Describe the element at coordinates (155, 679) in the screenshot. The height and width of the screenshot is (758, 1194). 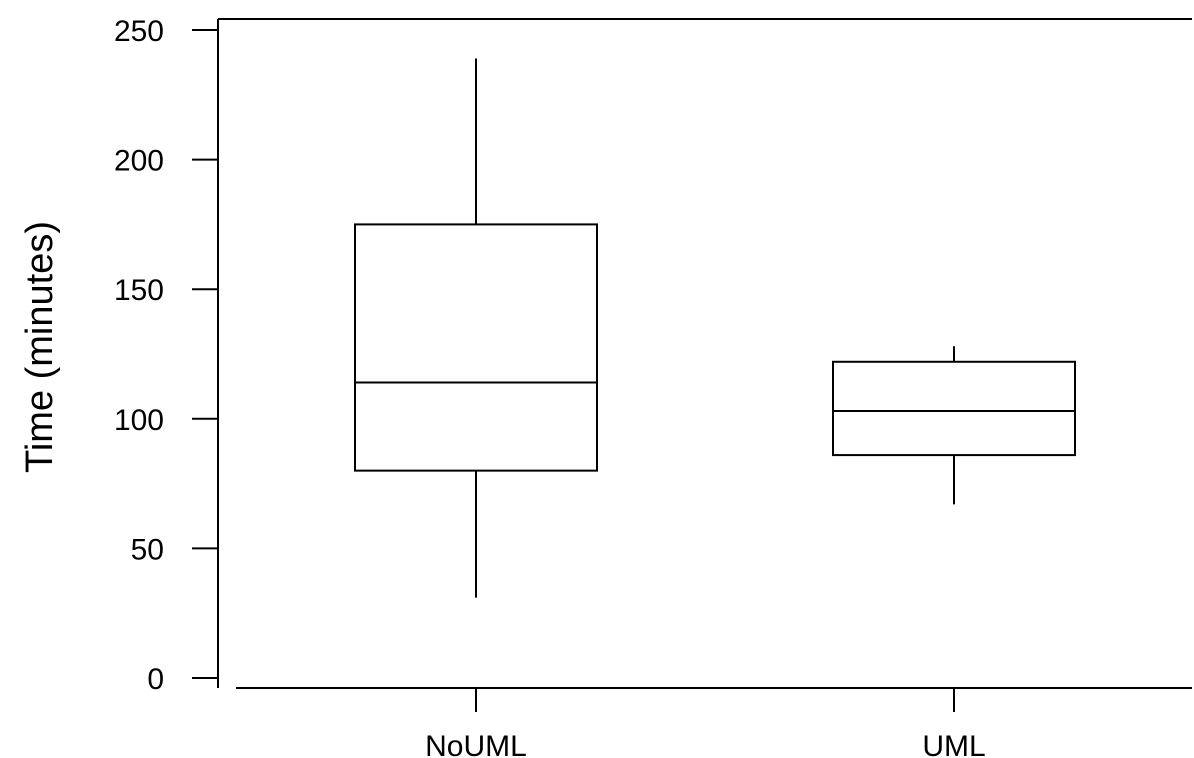
I see `y-tick-label: 0` at that location.